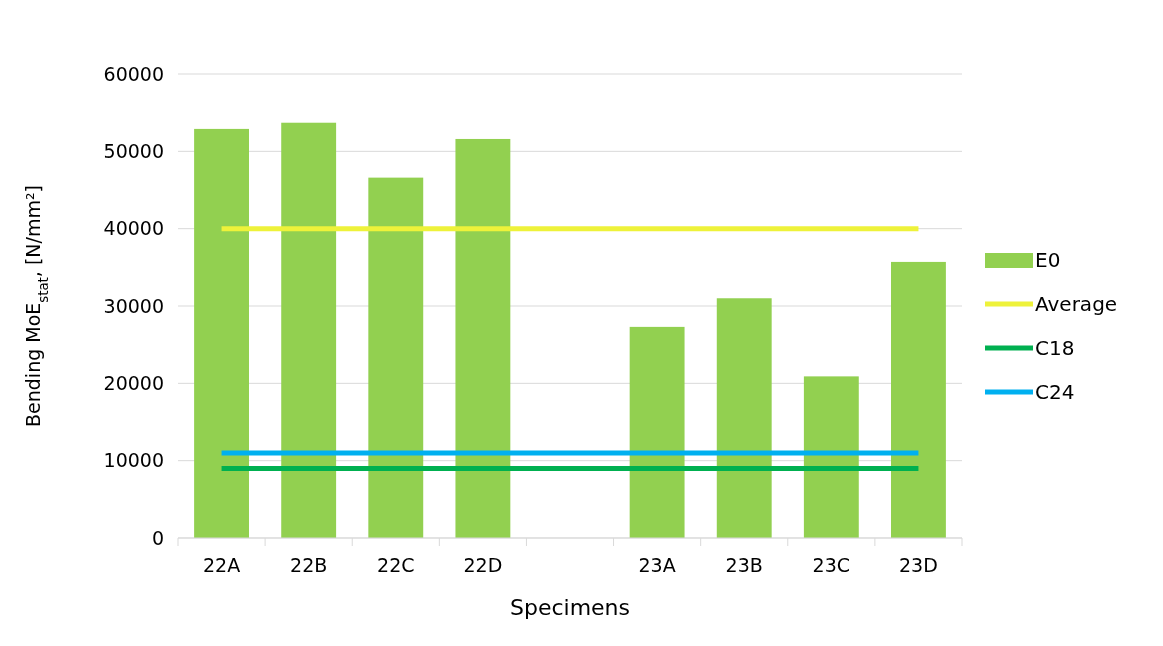  I want to click on legend-label: Average, so click(1076, 304).